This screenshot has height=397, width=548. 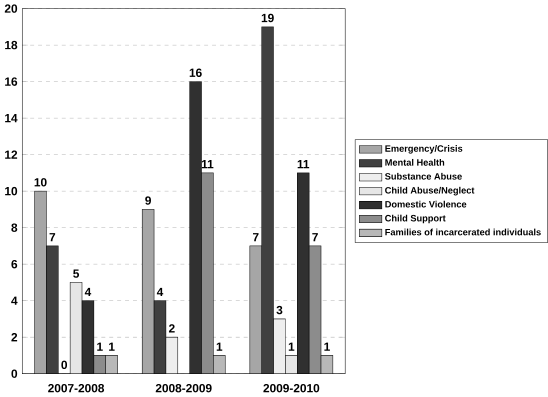 What do you see at coordinates (14, 264) in the screenshot?
I see `y-tick-label: 6` at bounding box center [14, 264].